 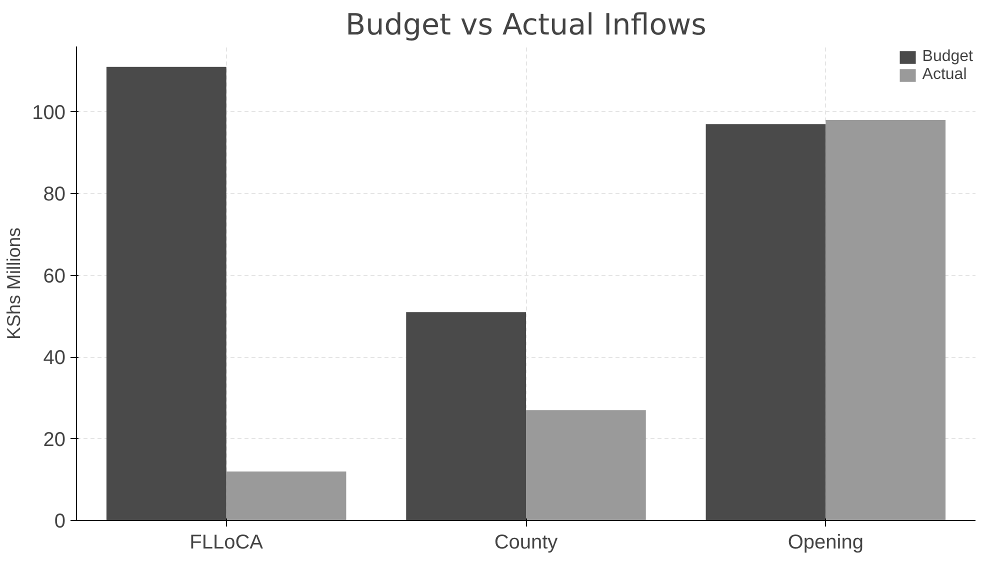 What do you see at coordinates (54, 358) in the screenshot?
I see `y-tick-label: 40` at bounding box center [54, 358].